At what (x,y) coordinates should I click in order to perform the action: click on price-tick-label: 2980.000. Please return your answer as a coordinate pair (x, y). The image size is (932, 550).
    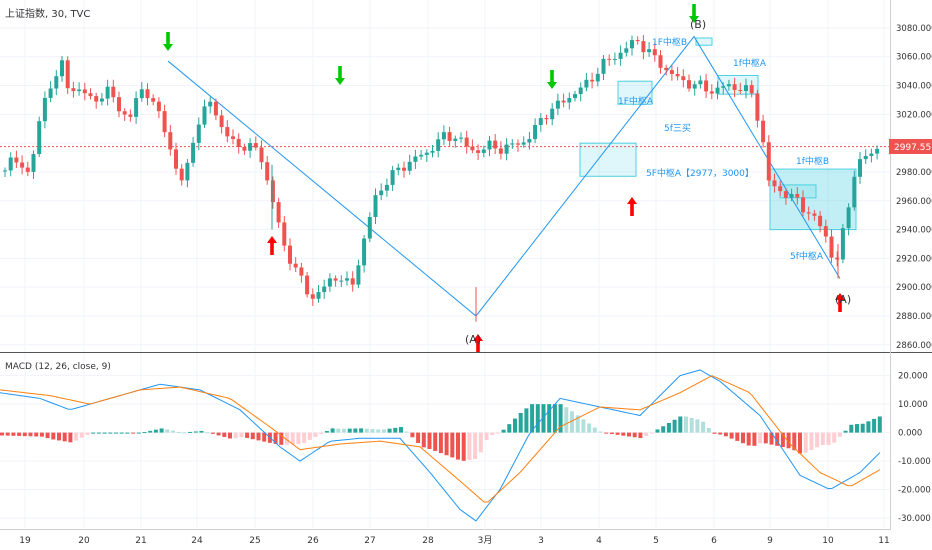
    Looking at the image, I should click on (914, 173).